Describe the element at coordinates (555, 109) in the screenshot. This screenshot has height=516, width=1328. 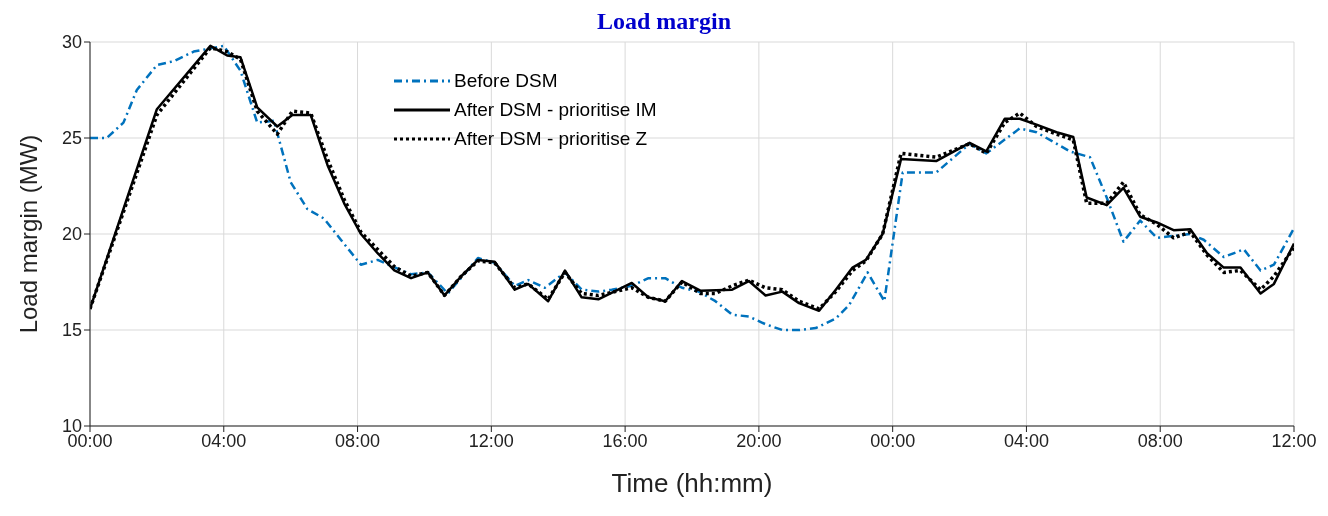
I see `legend-label: After DSM - prioritise IM` at that location.